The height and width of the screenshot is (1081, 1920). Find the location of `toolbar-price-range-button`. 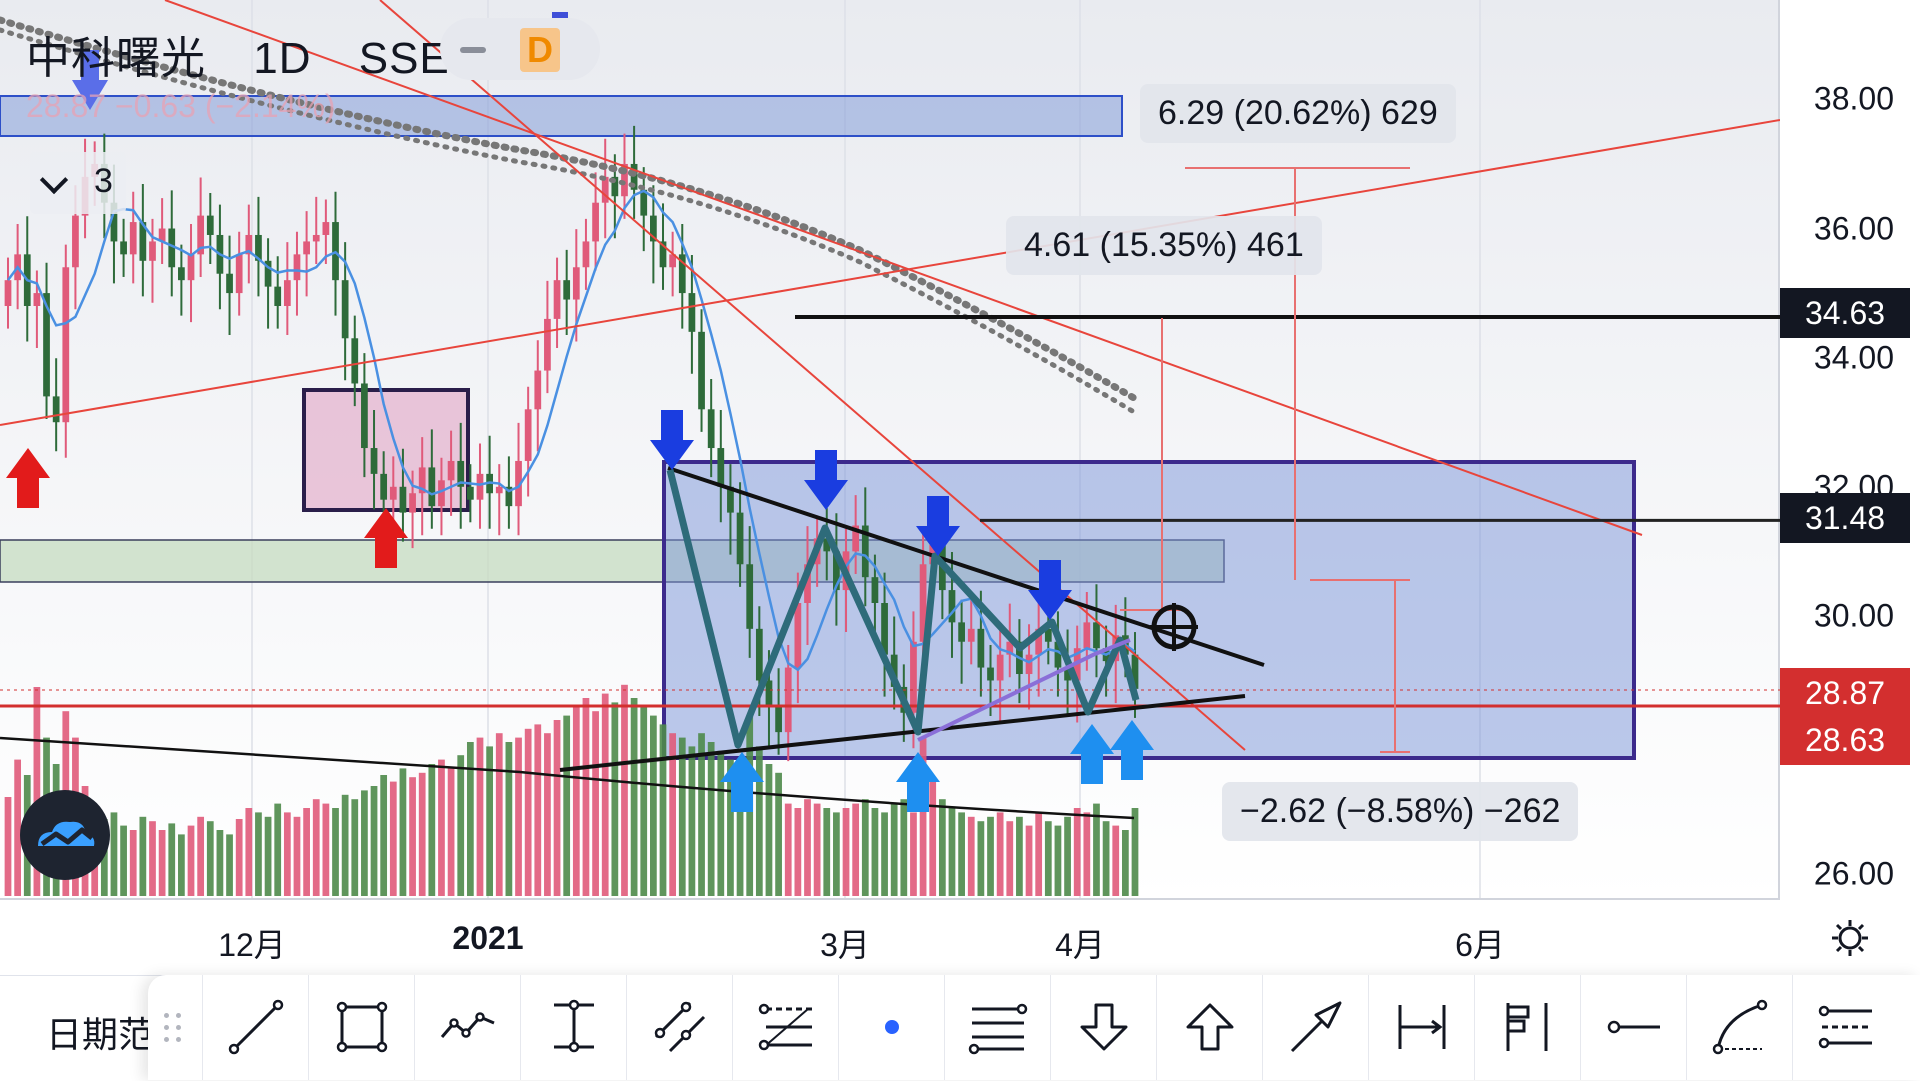

toolbar-price-range-button is located at coordinates (573, 1027).